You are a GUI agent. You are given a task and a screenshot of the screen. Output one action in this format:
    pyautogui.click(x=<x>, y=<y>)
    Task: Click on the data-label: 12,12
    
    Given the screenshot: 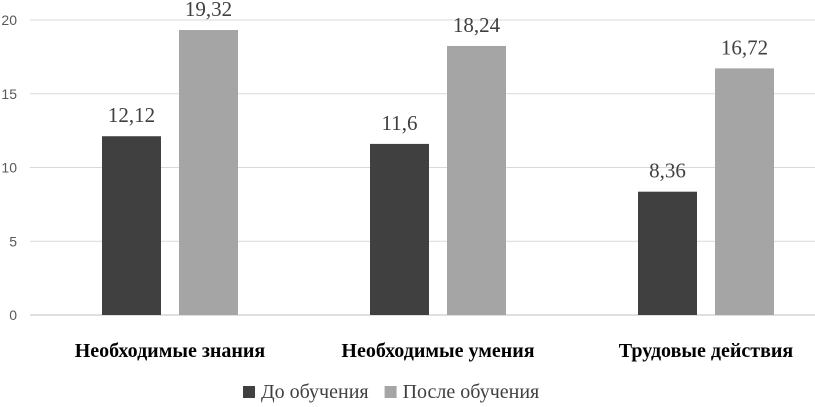 What is the action you would take?
    pyautogui.click(x=131, y=115)
    